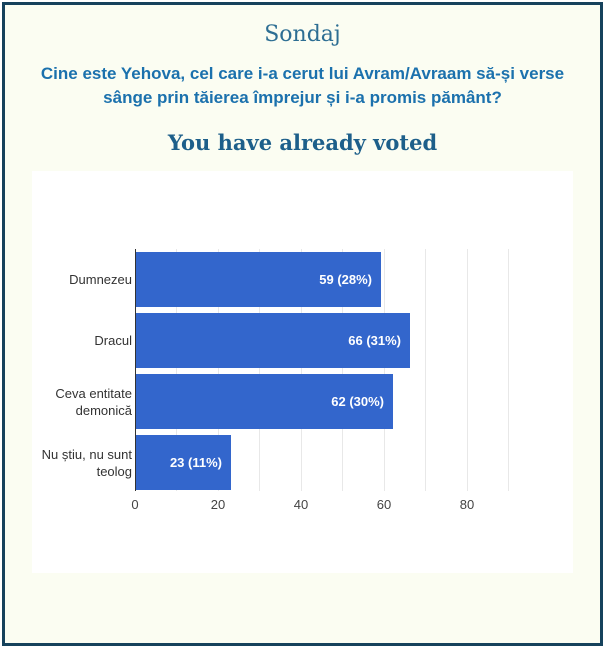 This screenshot has width=605, height=657. I want to click on x-axis-tick-label: 80, so click(467, 504).